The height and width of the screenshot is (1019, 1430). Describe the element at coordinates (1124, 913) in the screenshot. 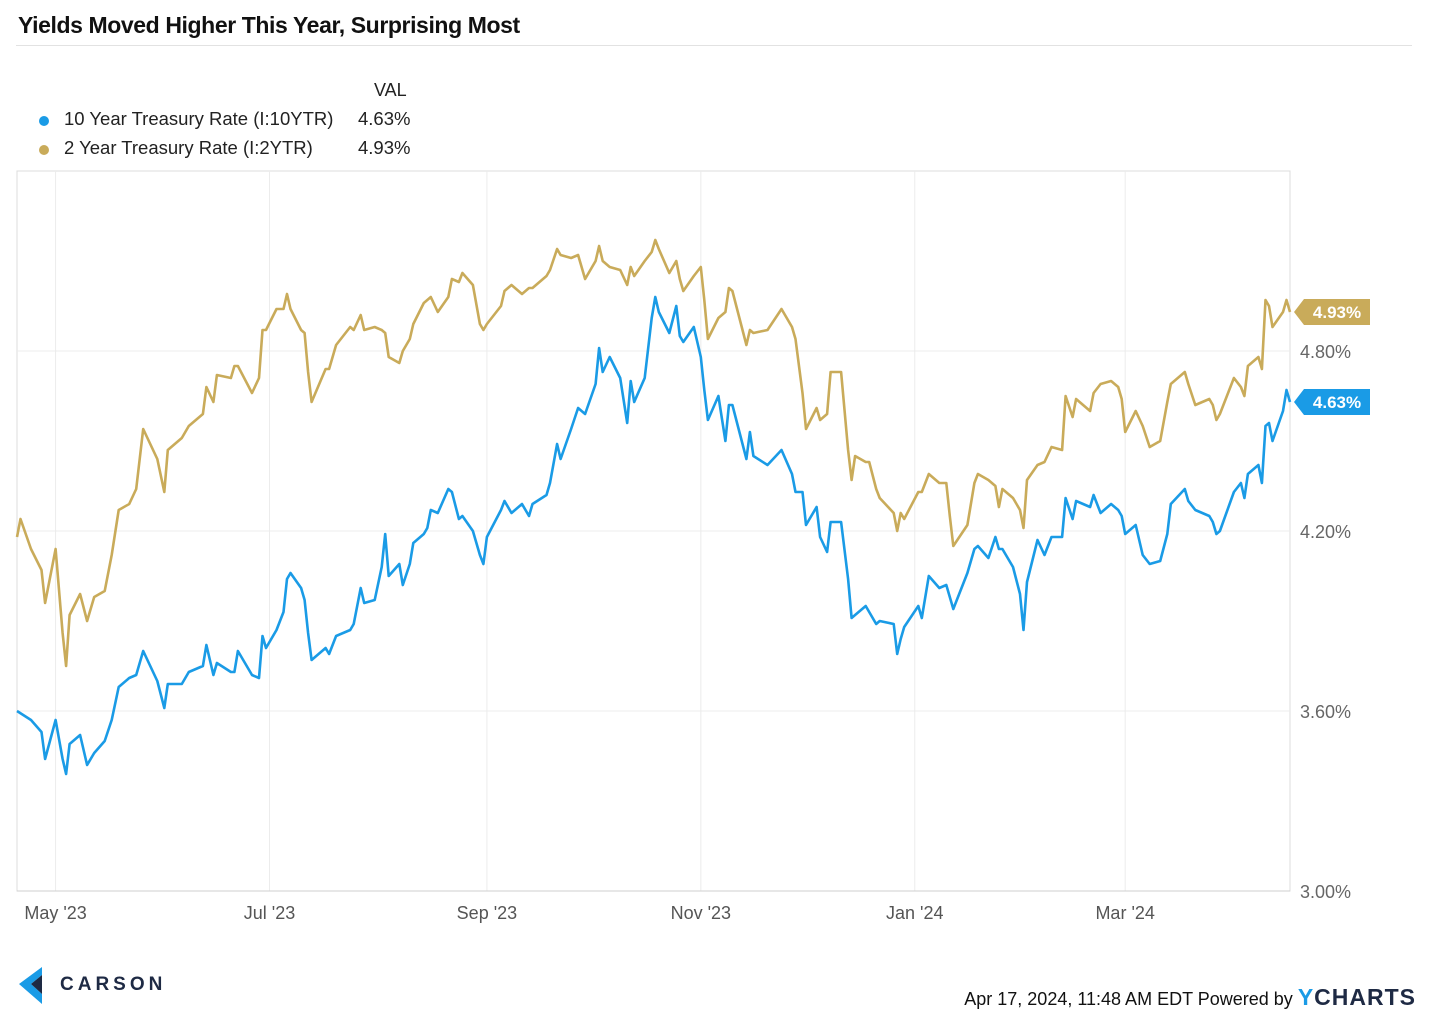

I see `x-tick-label: Mar '24` at that location.